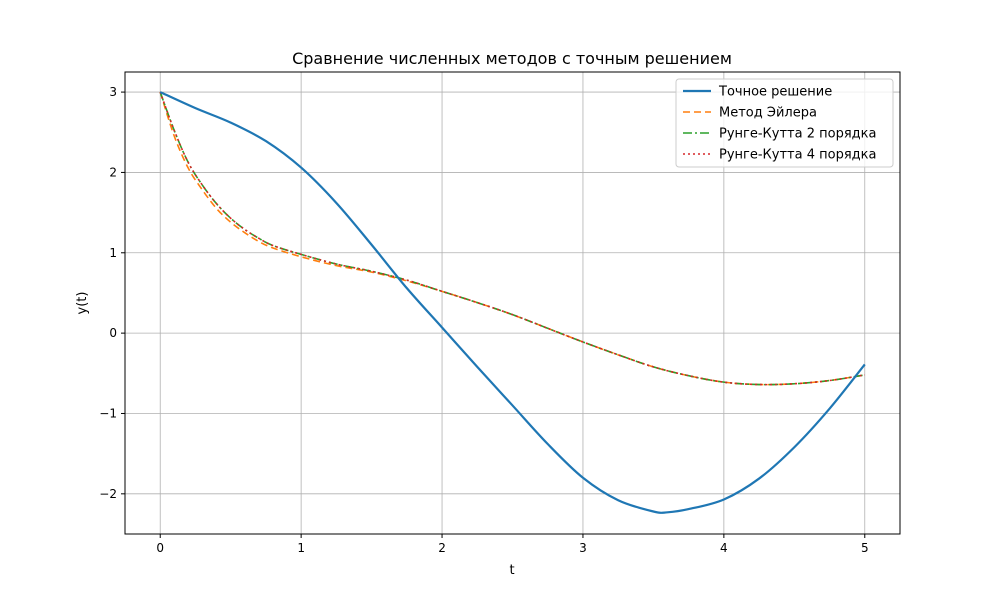 Image resolution: width=1000 pixels, height=600 pixels. I want to click on y-axis: −2 −1 0 1 2 3, so click(112, 293).